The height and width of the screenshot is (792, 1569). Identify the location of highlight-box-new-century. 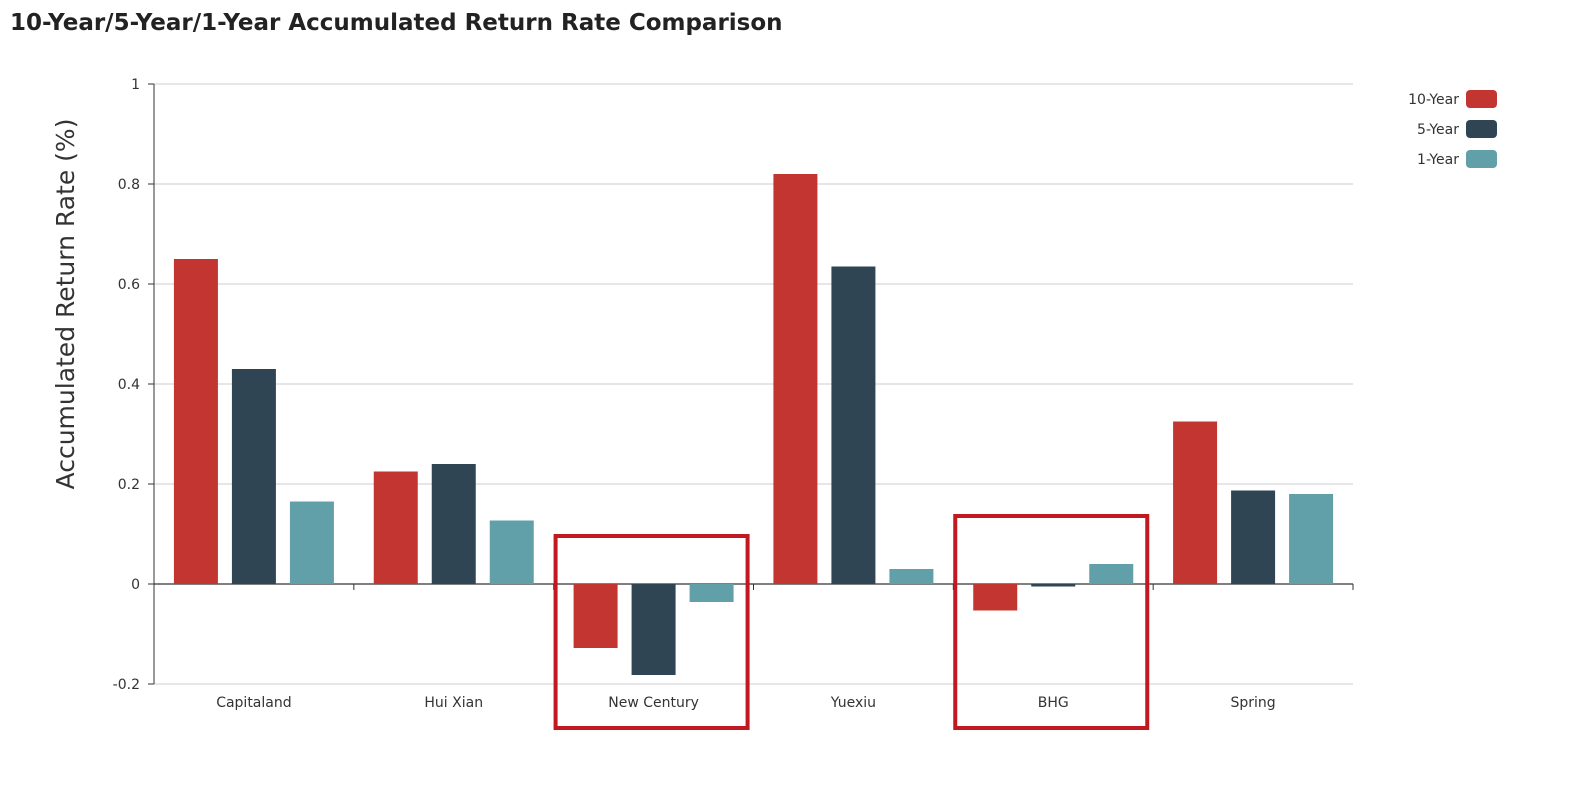
(651, 632).